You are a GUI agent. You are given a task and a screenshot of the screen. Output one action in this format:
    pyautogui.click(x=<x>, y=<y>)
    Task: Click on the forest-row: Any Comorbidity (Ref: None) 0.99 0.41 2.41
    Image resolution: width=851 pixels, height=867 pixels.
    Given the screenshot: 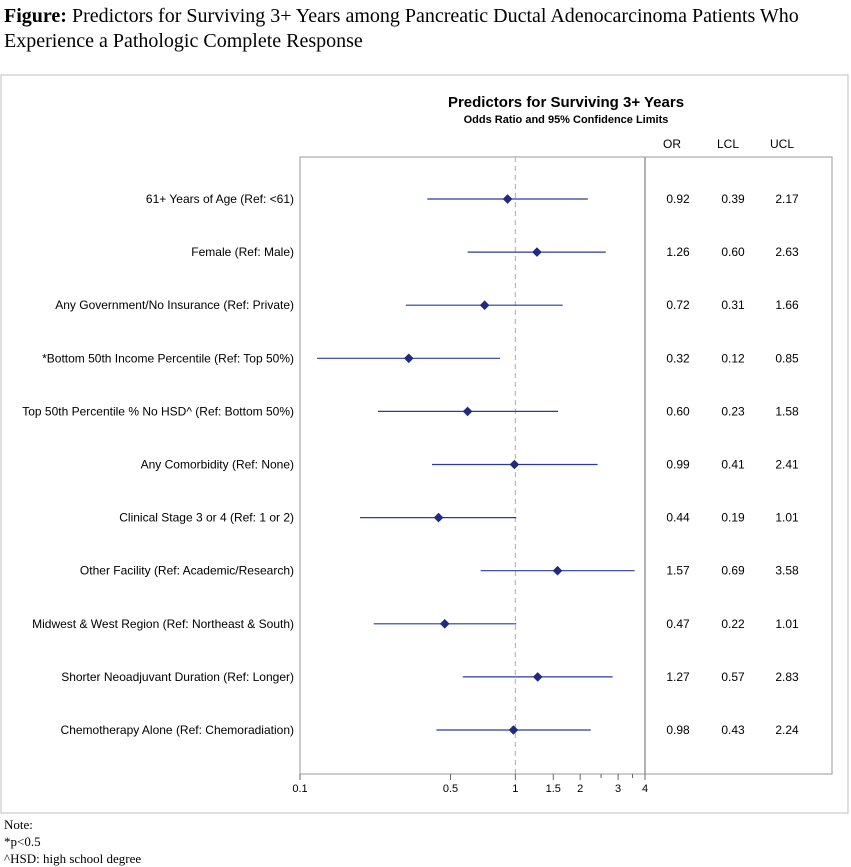 What is the action you would take?
    pyautogui.click(x=470, y=465)
    